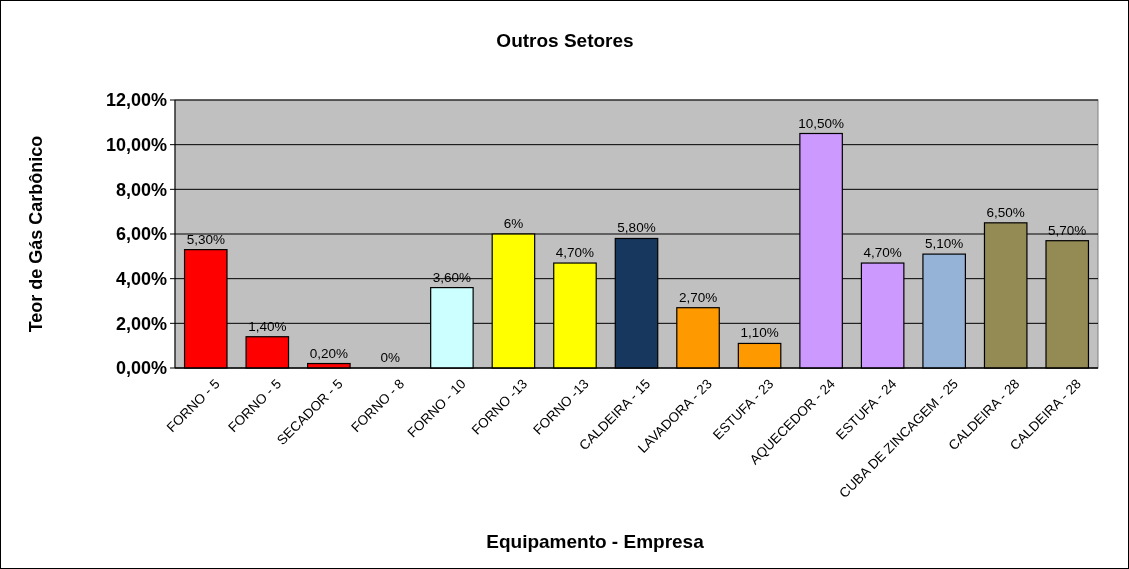  What do you see at coordinates (36, 234) in the screenshot?
I see `y-axis-title: Teor de Gás Carbônico` at bounding box center [36, 234].